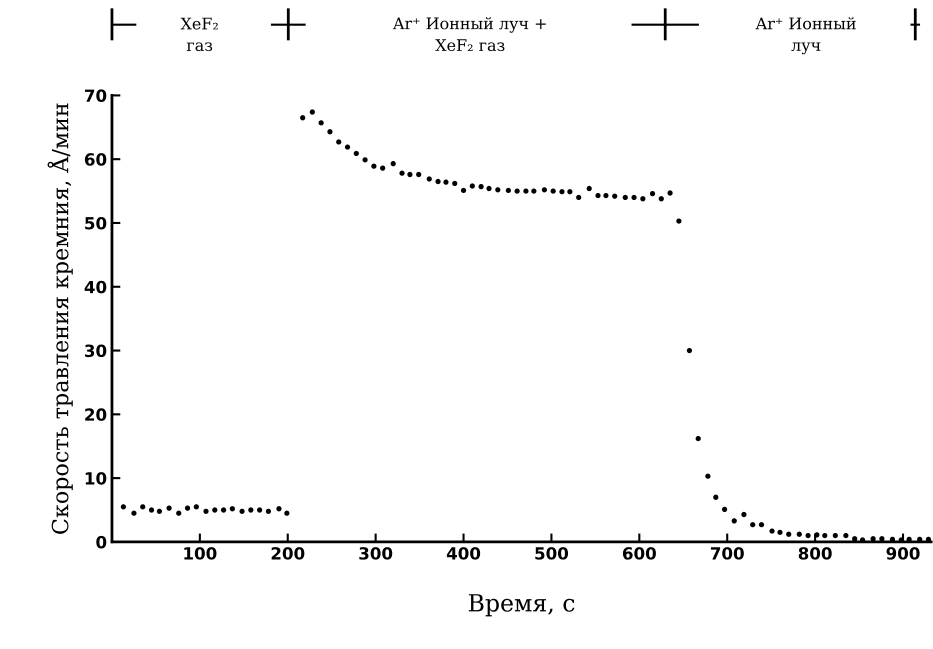 The width and height of the screenshot is (933, 649). Describe the element at coordinates (639, 553) in the screenshot. I see `x-tick-label: 600` at that location.